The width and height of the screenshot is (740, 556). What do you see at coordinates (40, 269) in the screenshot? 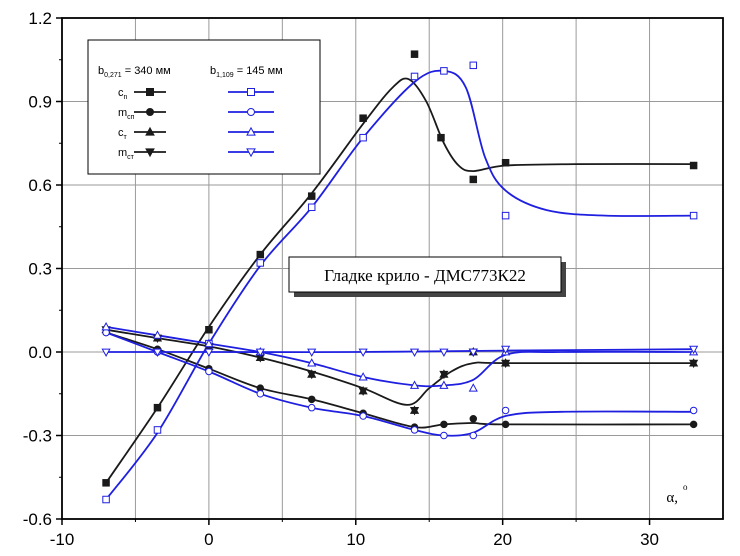
I see `y-tick-label: 0.3` at bounding box center [40, 269].